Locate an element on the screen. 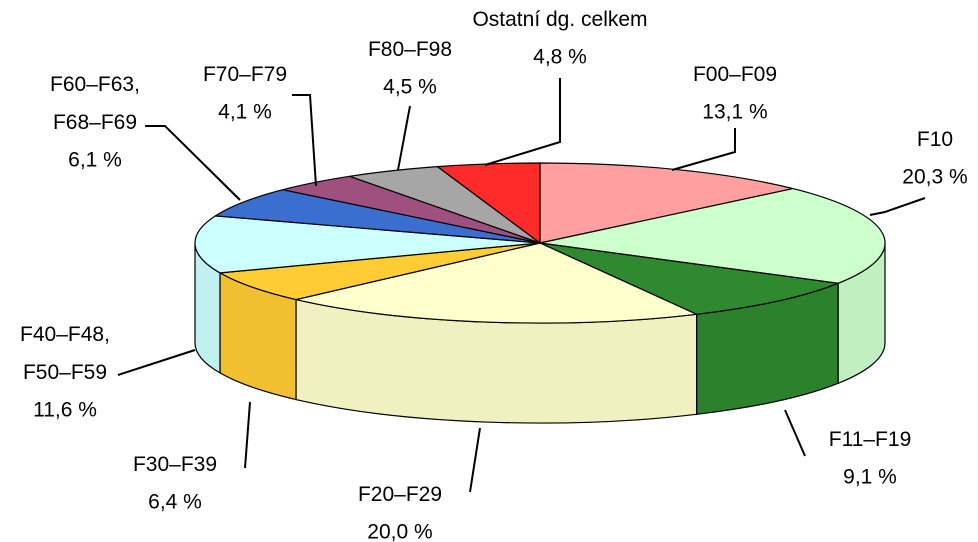 The height and width of the screenshot is (542, 978). slice-label: F20–F29 is located at coordinates (400, 494).